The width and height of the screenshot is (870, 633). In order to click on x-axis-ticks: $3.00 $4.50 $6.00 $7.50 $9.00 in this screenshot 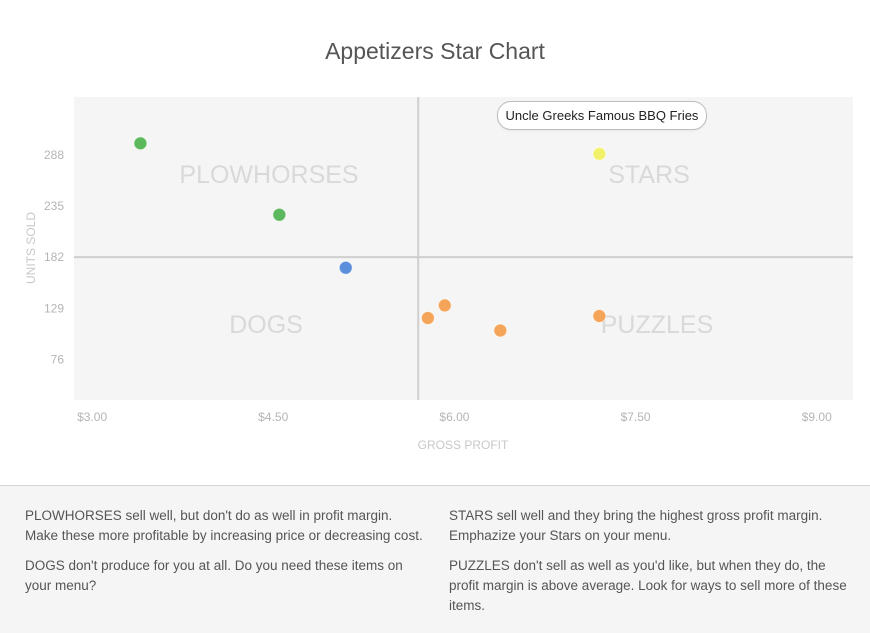, I will do `click(454, 417)`.